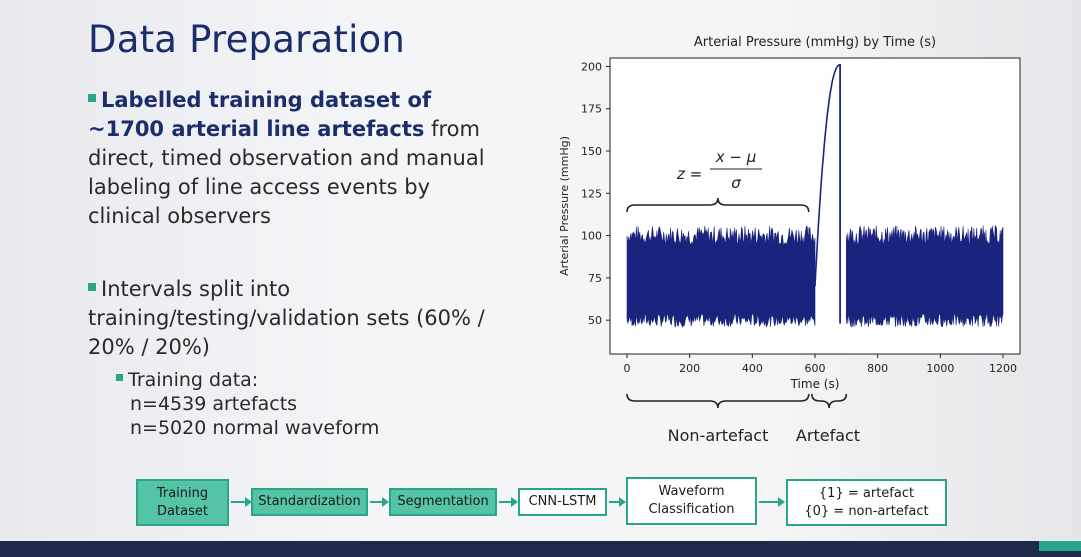  What do you see at coordinates (736, 183) in the screenshot?
I see `formula-denominator: σ` at bounding box center [736, 183].